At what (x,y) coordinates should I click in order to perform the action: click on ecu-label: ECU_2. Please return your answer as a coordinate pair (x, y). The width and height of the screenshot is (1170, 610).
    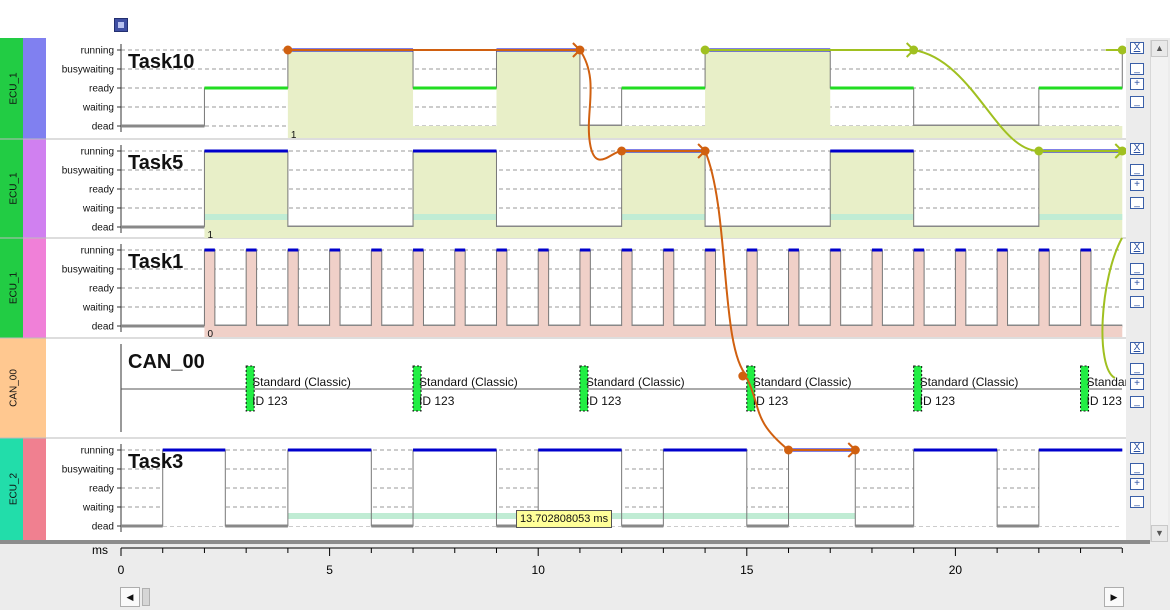
    Looking at the image, I should click on (14, 488).